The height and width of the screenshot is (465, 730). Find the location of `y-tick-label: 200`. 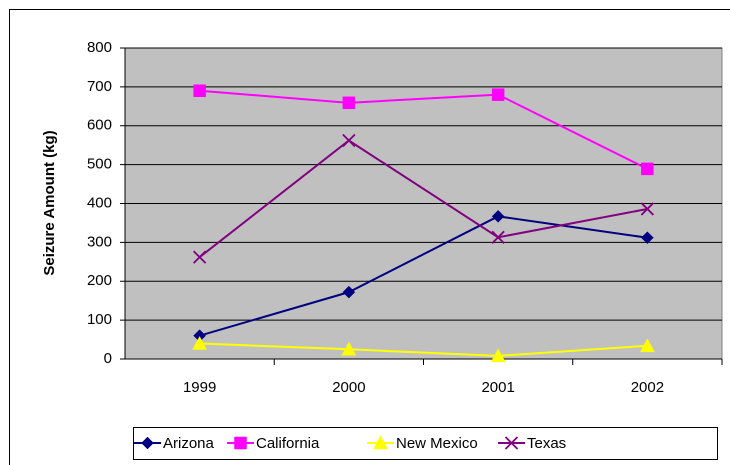

y-tick-label: 200 is located at coordinates (99, 280).